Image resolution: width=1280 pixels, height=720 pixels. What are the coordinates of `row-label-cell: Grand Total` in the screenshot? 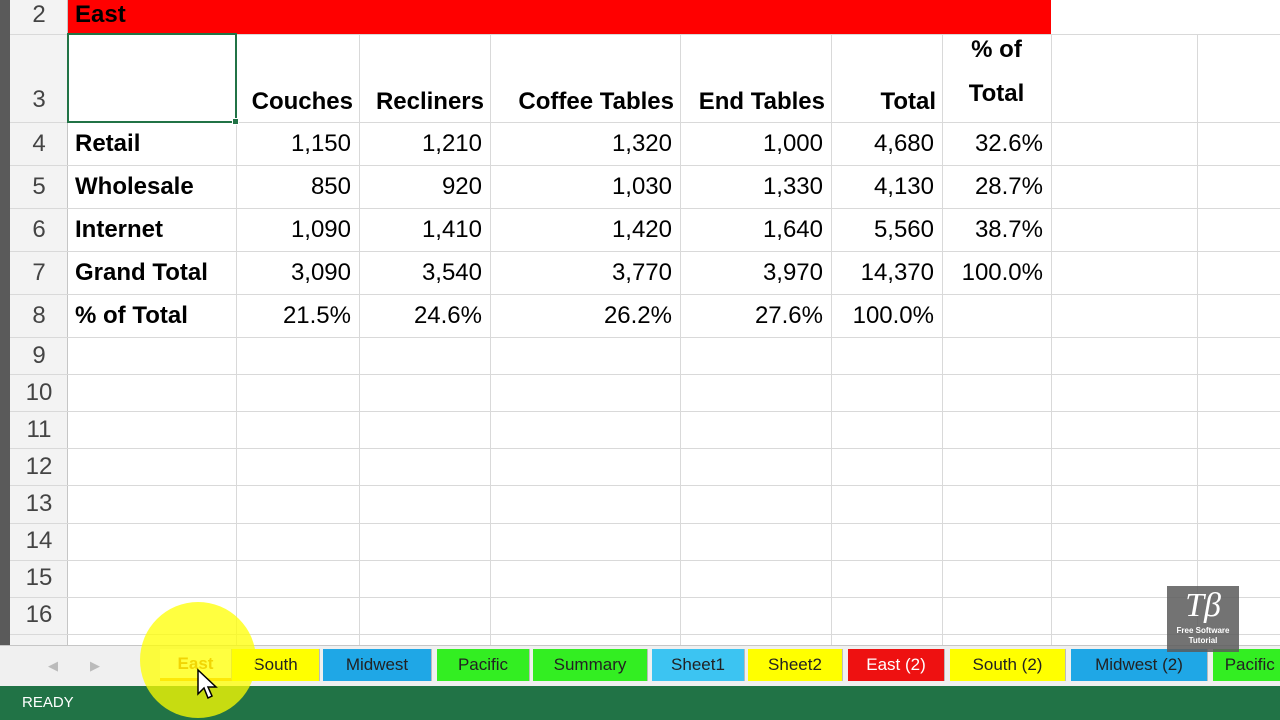 It's located at (141, 272).